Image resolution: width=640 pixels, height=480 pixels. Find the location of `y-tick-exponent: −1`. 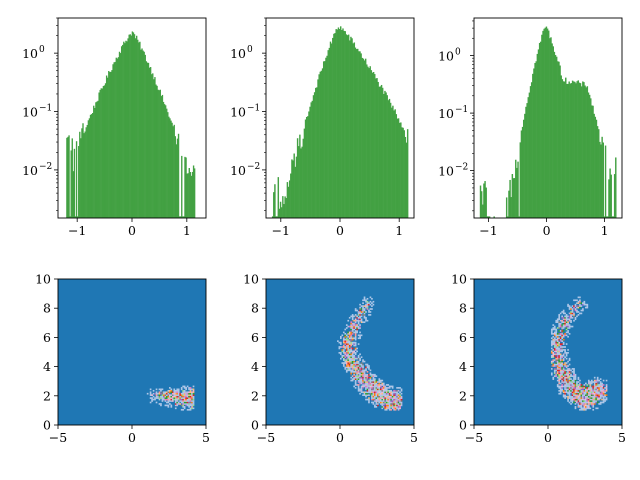

y-tick-exponent: −1 is located at coordinates (253, 109).